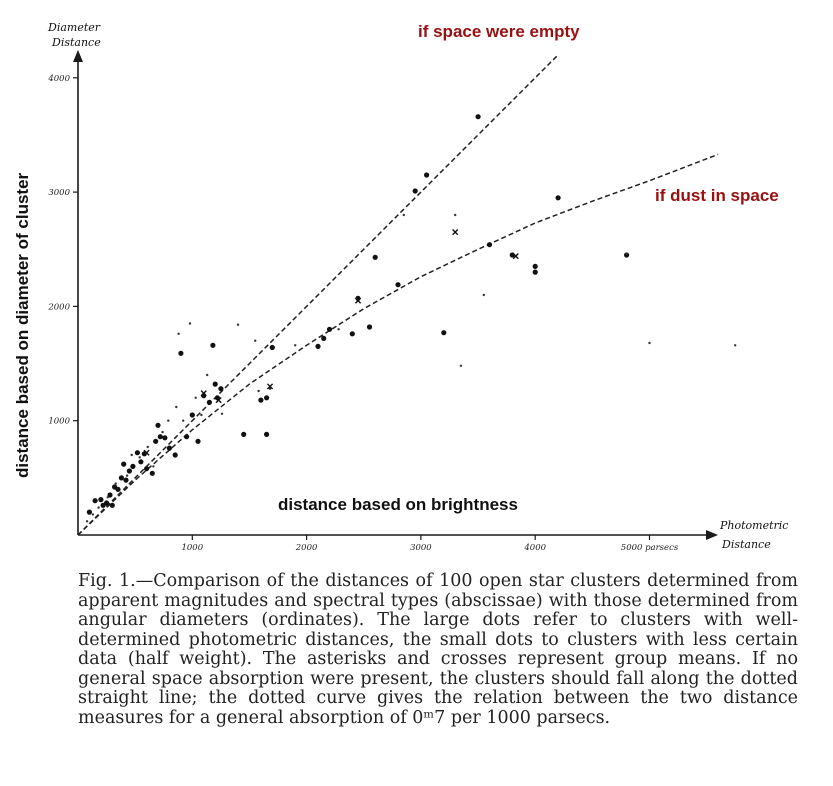 This screenshot has height=786, width=833. What do you see at coordinates (192, 548) in the screenshot?
I see `x-tick-label: 1000` at bounding box center [192, 548].